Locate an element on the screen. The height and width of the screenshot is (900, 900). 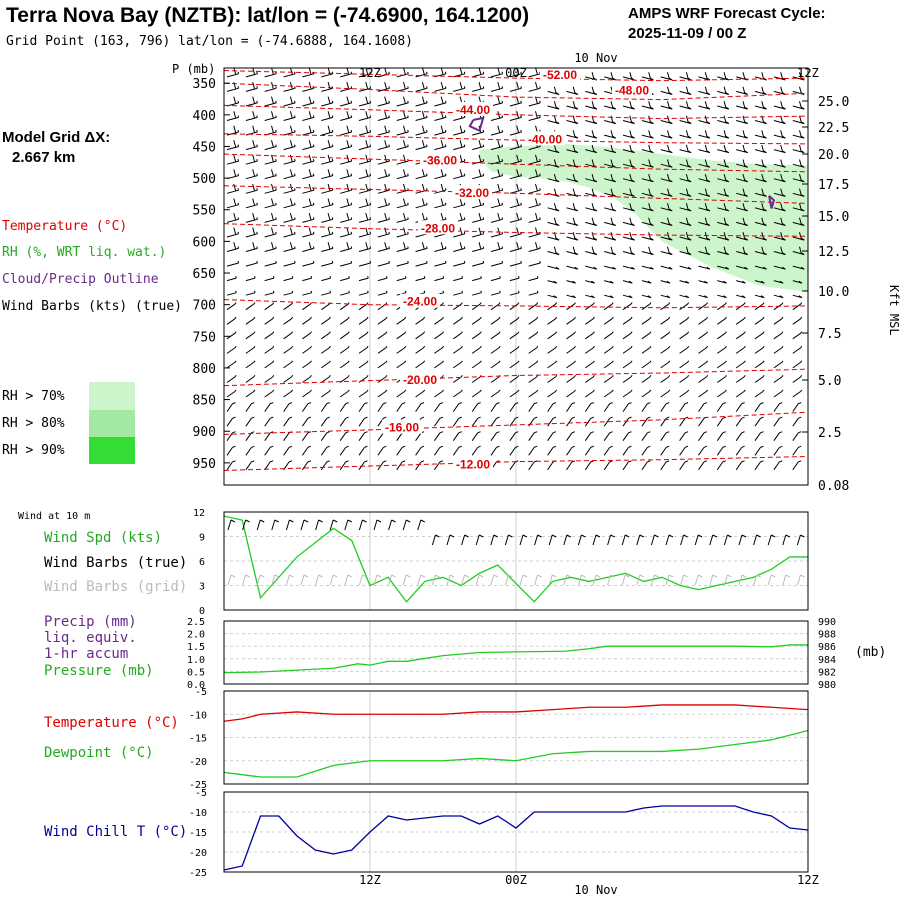
temperature-tick-label: -25 is located at coordinates (198, 785).